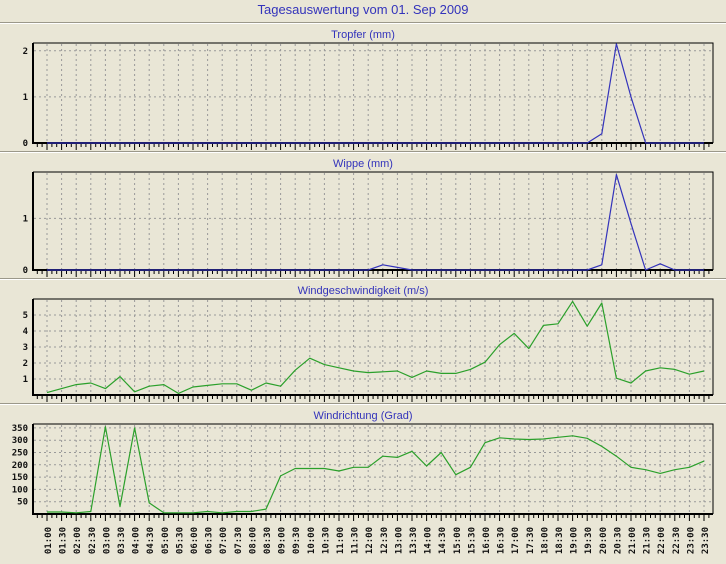  What do you see at coordinates (414, 540) in the screenshot?
I see `x-tick-label: 13:30` at bounding box center [414, 540].